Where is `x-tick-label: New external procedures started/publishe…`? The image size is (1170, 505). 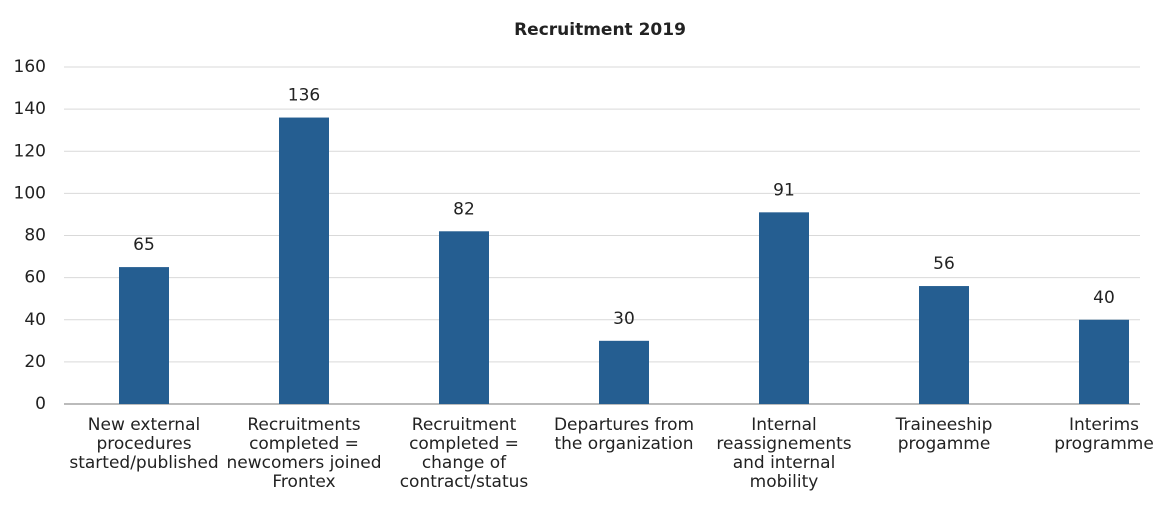
x-tick-label: New external procedures started/publishe… is located at coordinates (144, 444).